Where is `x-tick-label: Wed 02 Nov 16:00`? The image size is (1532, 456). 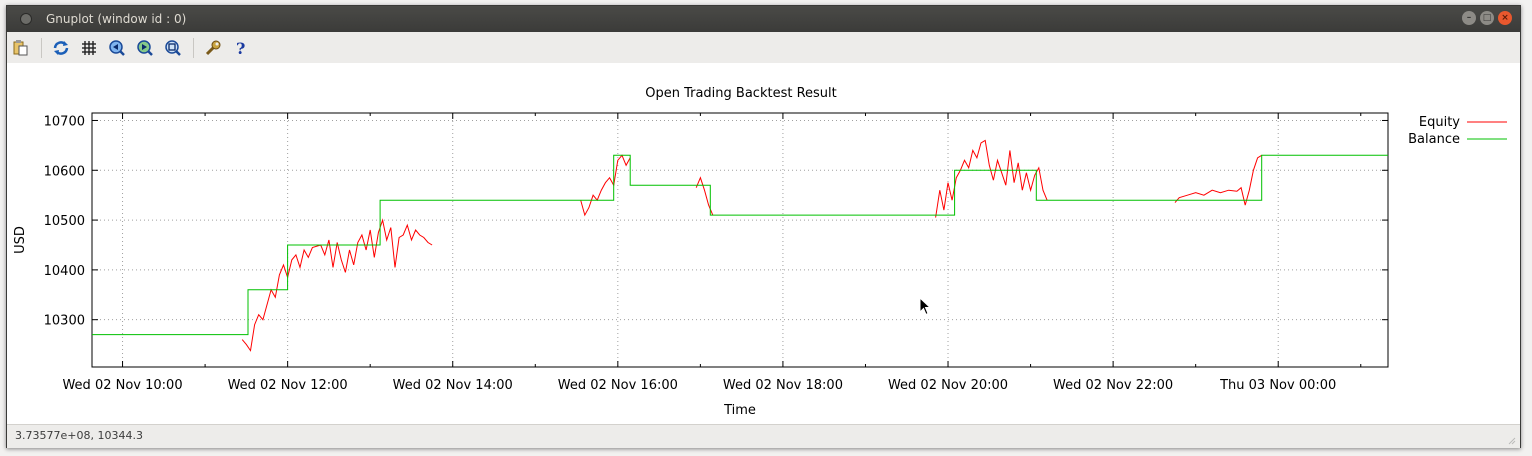
x-tick-label: Wed 02 Nov 16:00 is located at coordinates (618, 385).